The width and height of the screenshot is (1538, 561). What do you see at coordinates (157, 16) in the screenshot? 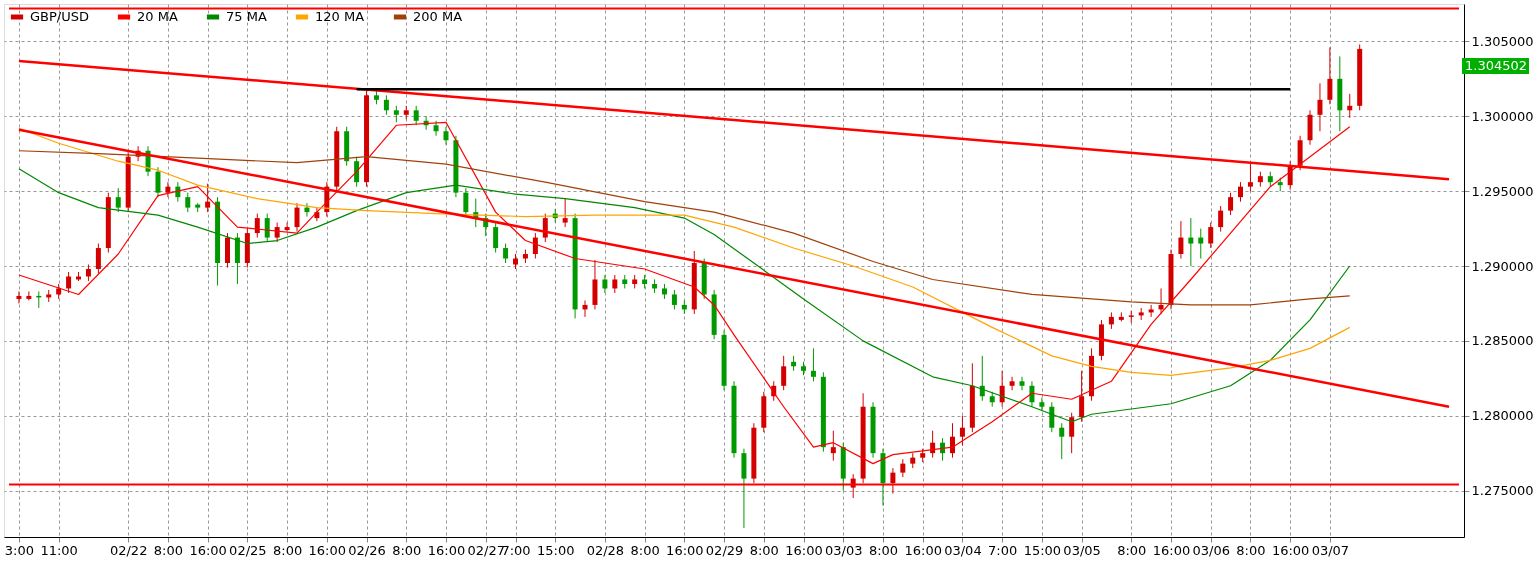
I see `legend-label: 20 MA` at bounding box center [157, 16].